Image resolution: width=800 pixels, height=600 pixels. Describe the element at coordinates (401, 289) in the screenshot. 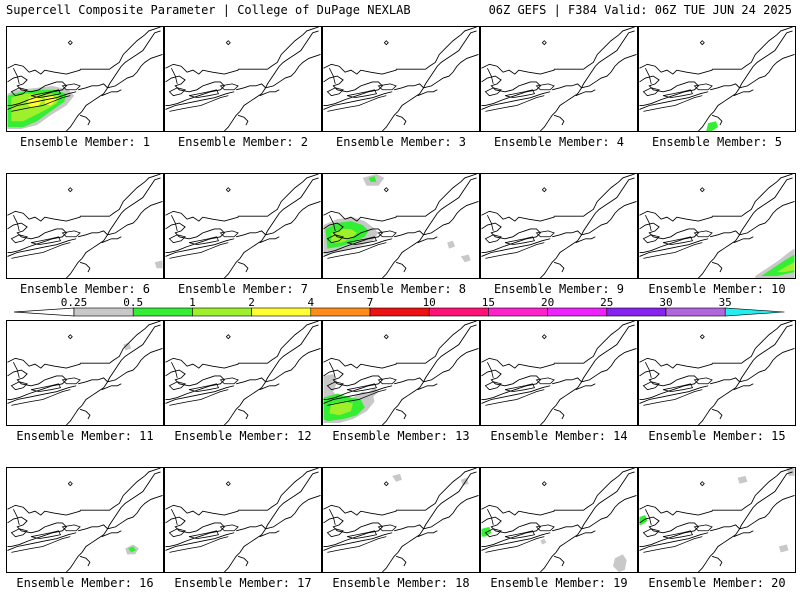

I see `member-label: Ensemble Member: 8` at that location.